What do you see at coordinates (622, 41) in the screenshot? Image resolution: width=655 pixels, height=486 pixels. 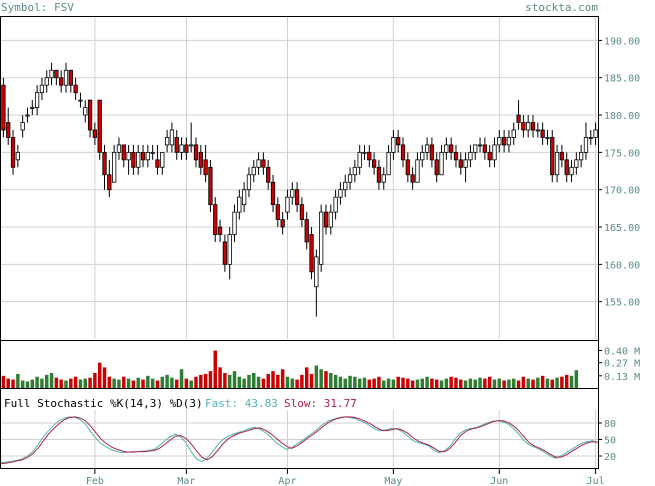 I see `price-tick-label: 190.00` at bounding box center [622, 41].